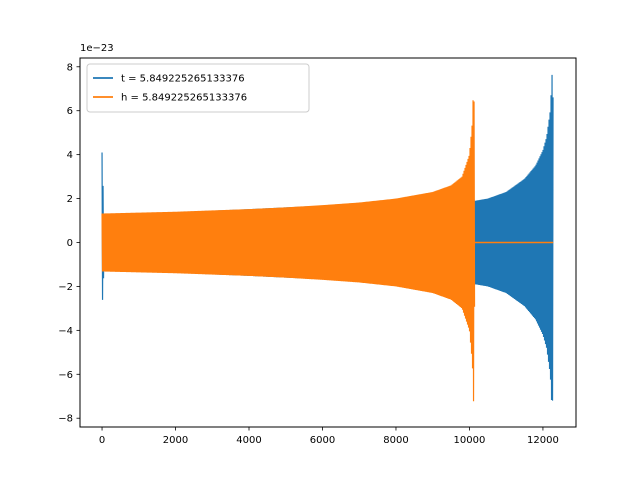 The image size is (640, 480). What do you see at coordinates (65, 287) in the screenshot?
I see `y-tick-label: −2` at bounding box center [65, 287].